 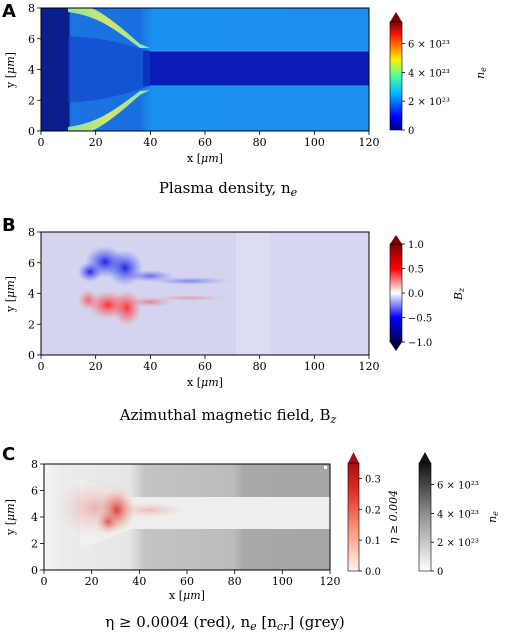 I want to click on colorbar-label-a: ne, so click(x=481, y=73).